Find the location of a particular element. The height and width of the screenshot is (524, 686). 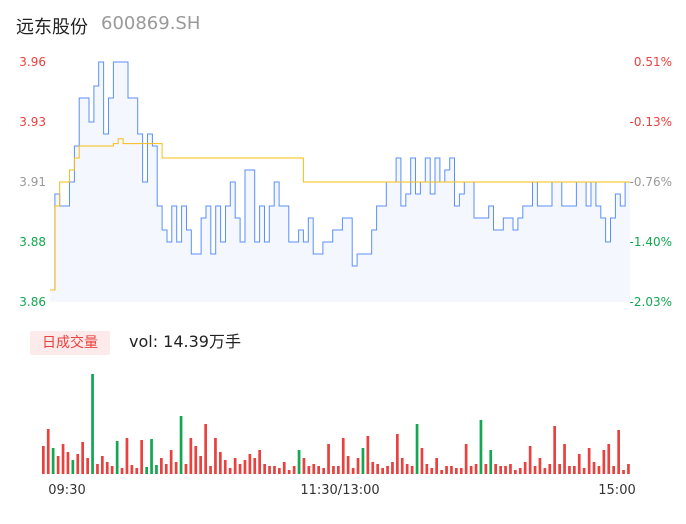

x-axis: 09:30 11:30/13:00 15:00 is located at coordinates (341, 490).